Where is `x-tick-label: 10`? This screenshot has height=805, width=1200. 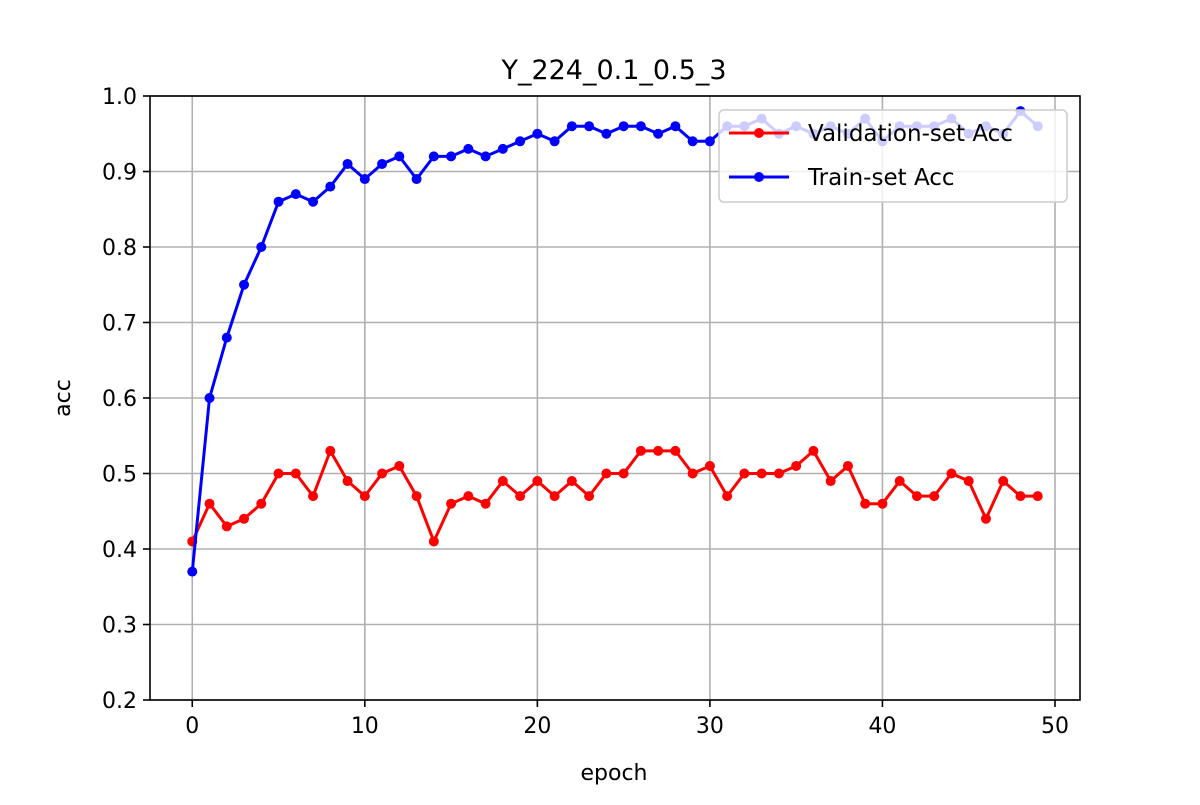
x-tick-label: 10 is located at coordinates (365, 726).